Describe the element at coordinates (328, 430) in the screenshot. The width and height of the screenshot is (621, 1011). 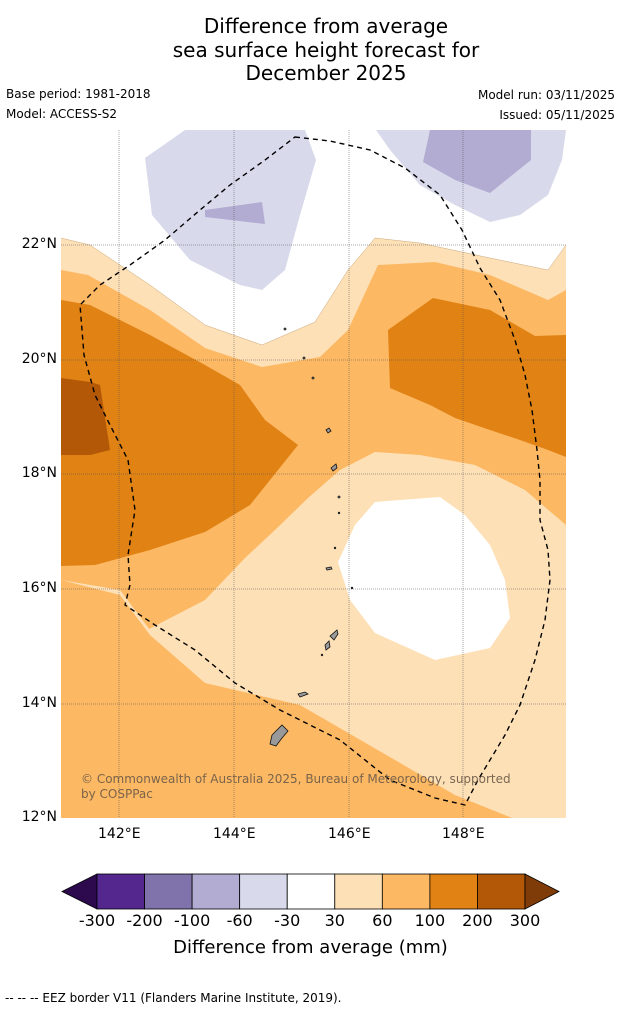
I see `agrihan-island` at that location.